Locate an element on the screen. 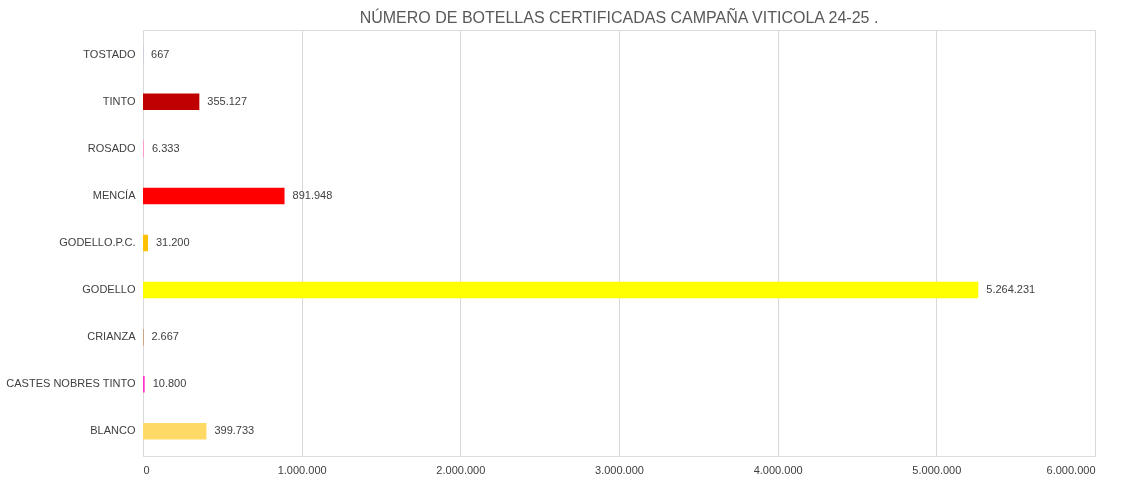  y-tick-label: GODELLO is located at coordinates (109, 289).